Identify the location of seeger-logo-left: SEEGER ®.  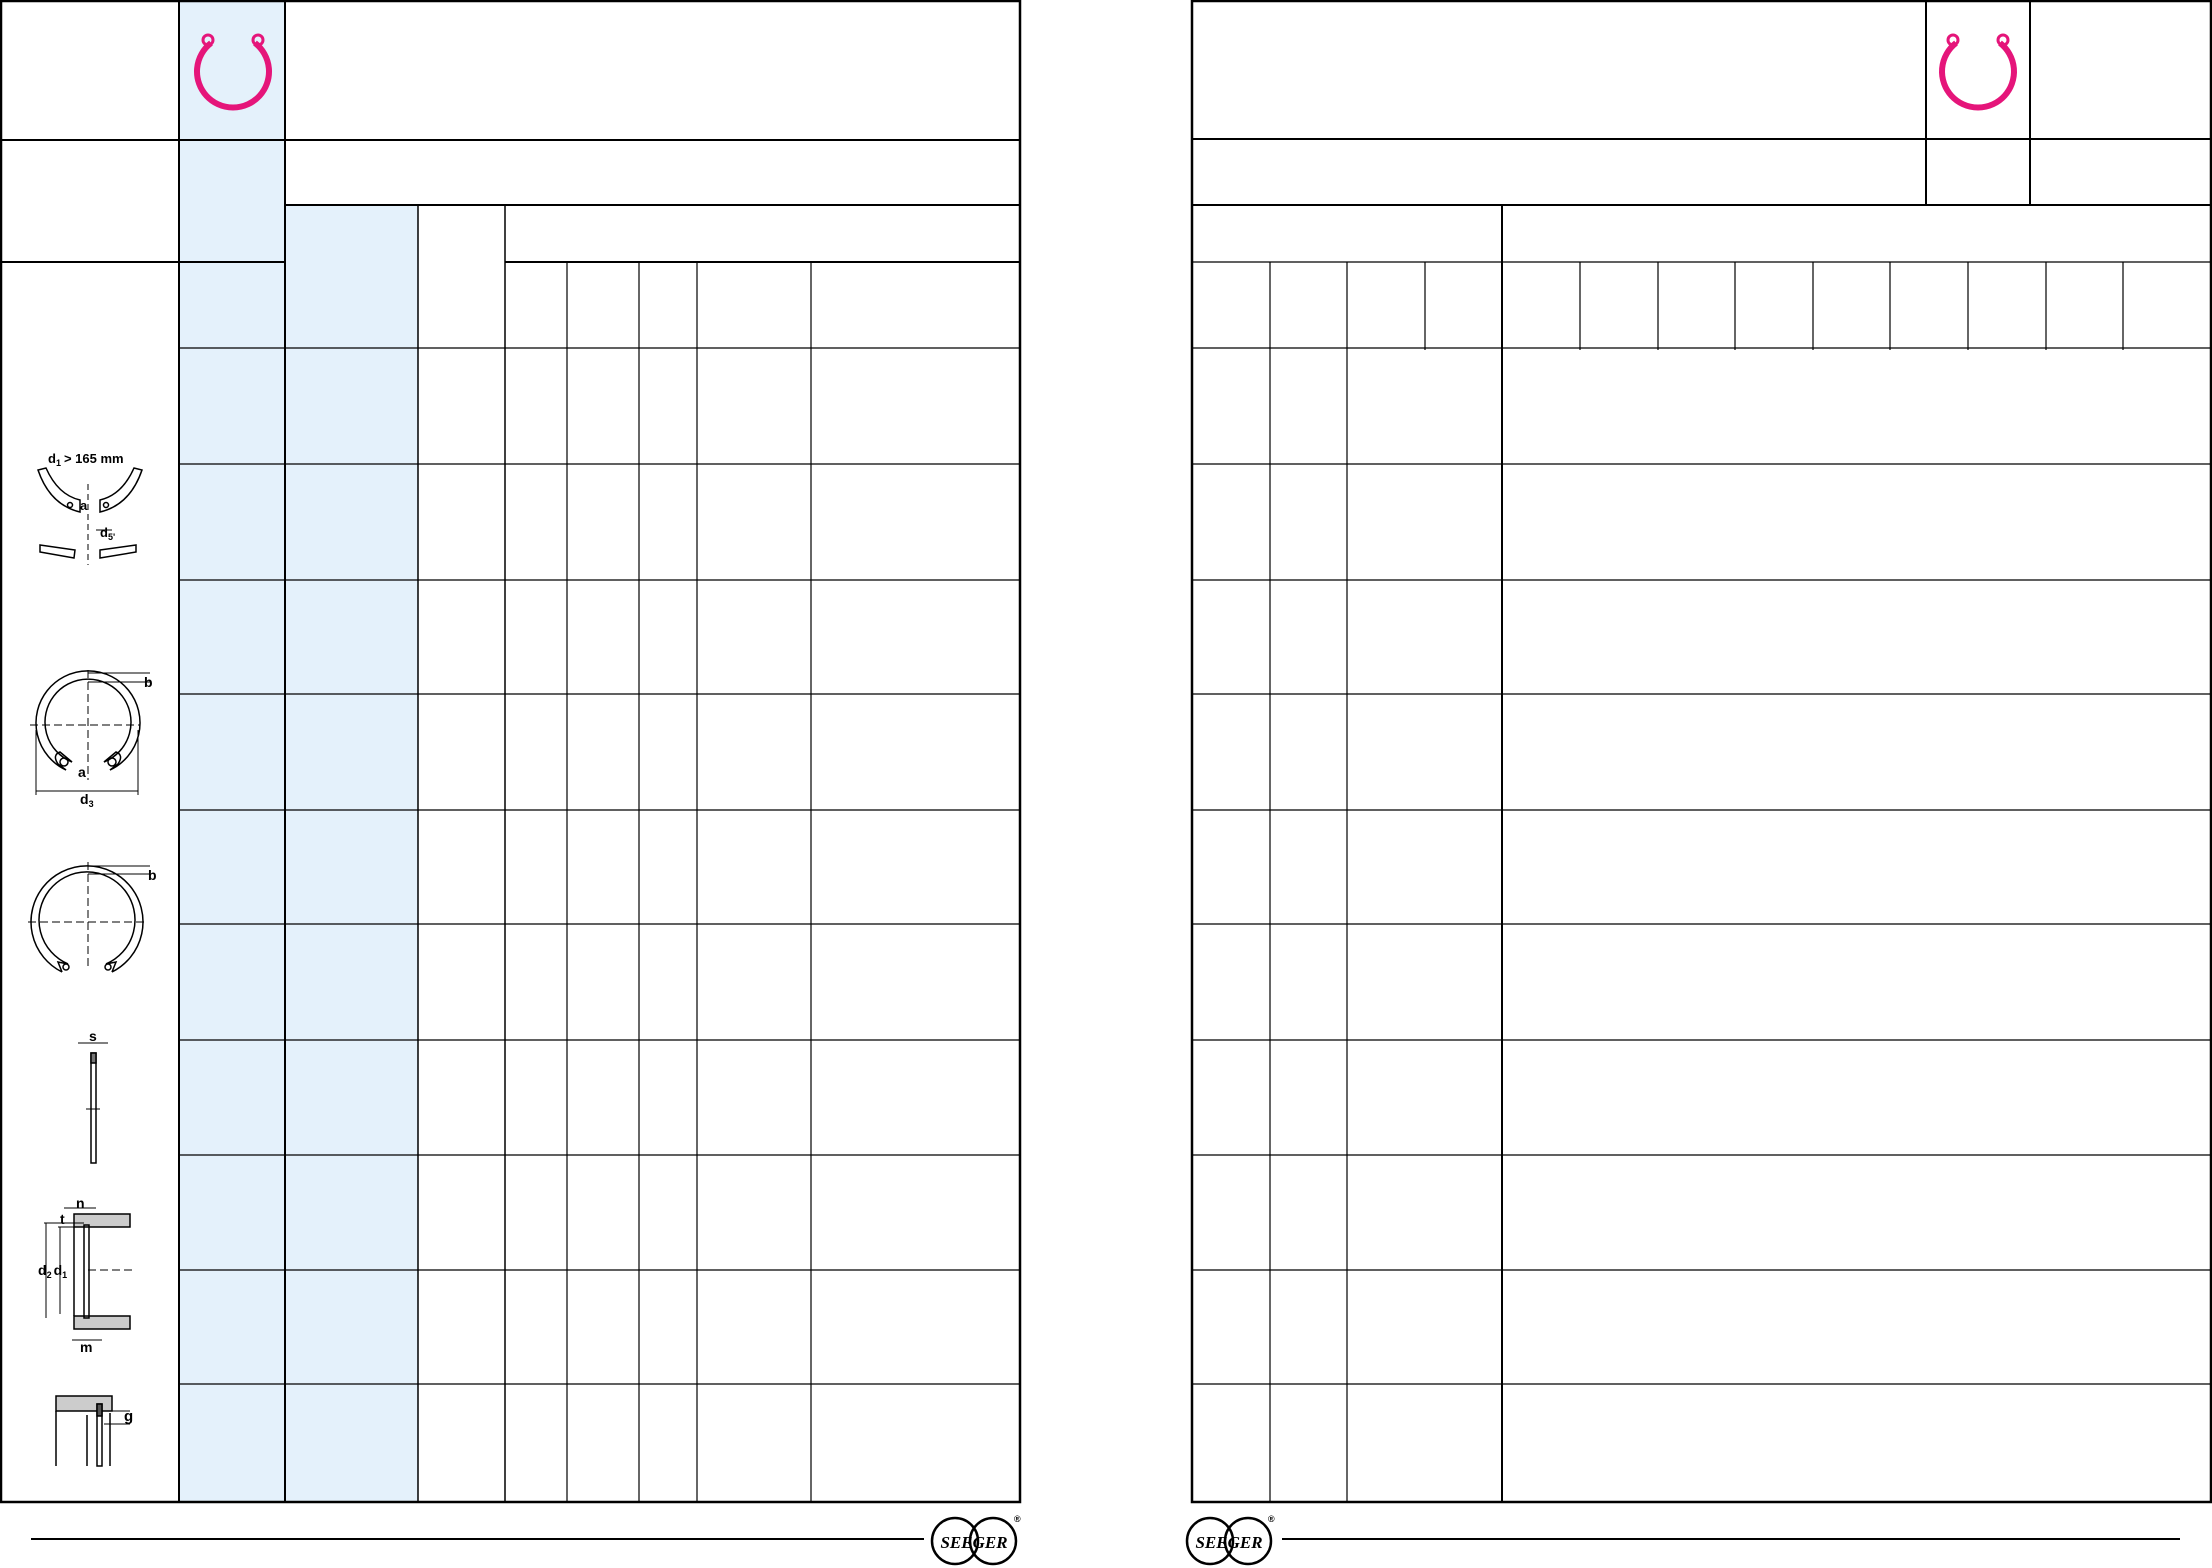
(975, 1540).